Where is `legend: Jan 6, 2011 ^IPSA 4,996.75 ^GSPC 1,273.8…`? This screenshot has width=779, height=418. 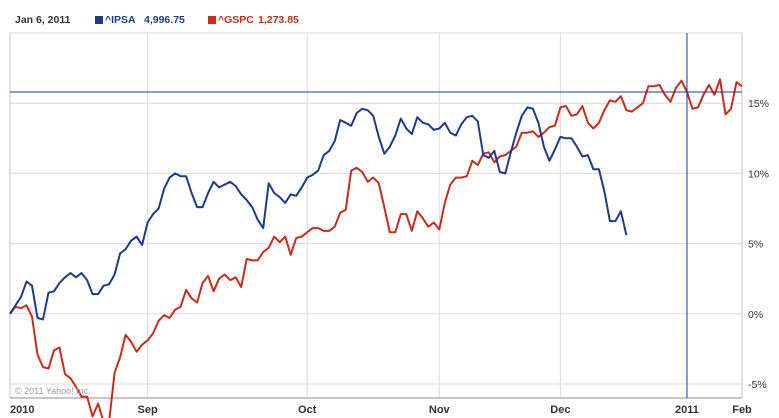 legend: Jan 6, 2011 ^IPSA 4,996.75 ^GSPC 1,273.8… is located at coordinates (157, 20).